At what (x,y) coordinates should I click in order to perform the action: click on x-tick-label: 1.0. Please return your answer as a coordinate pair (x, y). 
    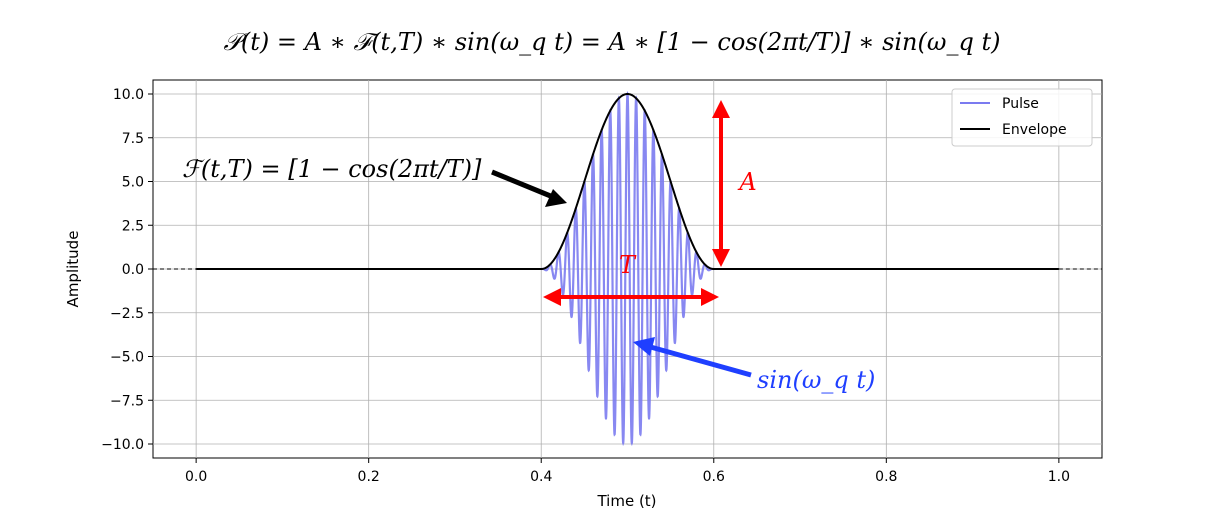
    Looking at the image, I should click on (1059, 477).